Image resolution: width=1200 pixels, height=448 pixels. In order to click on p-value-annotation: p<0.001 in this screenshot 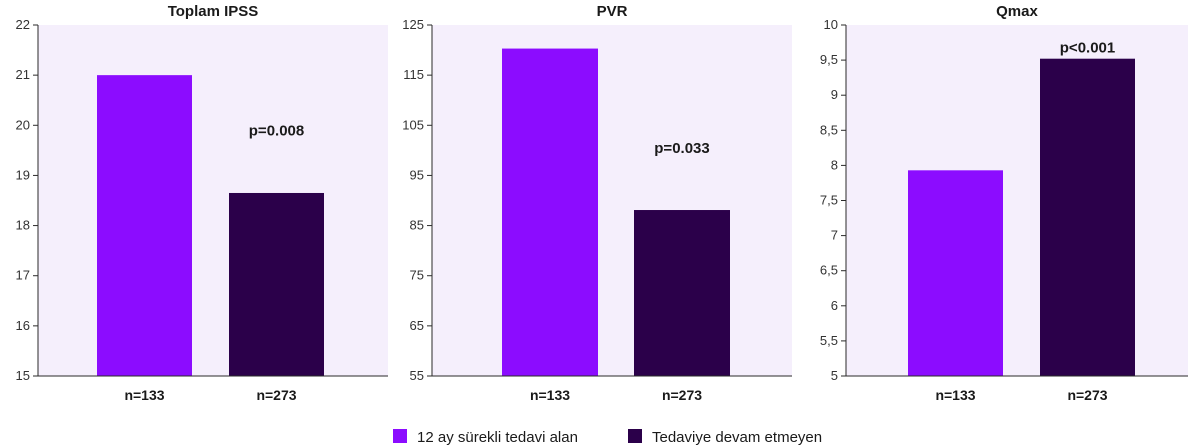, I will do `click(1087, 47)`.